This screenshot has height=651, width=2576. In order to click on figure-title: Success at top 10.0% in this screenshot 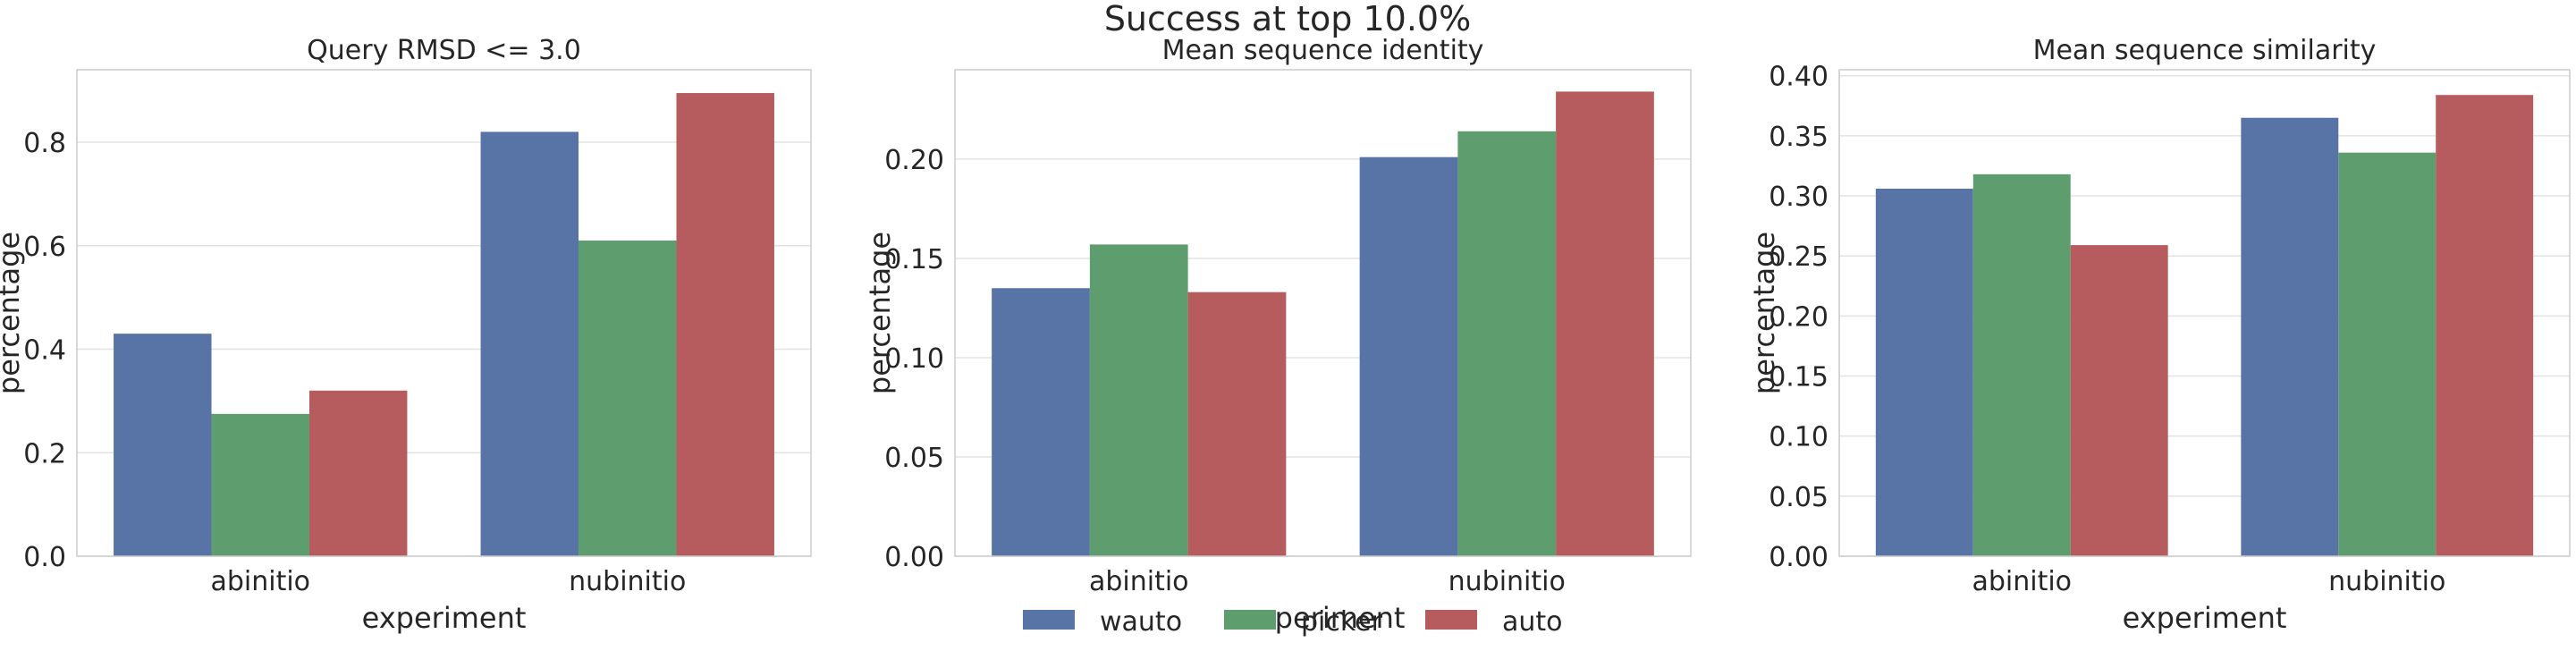, I will do `click(1287, 19)`.